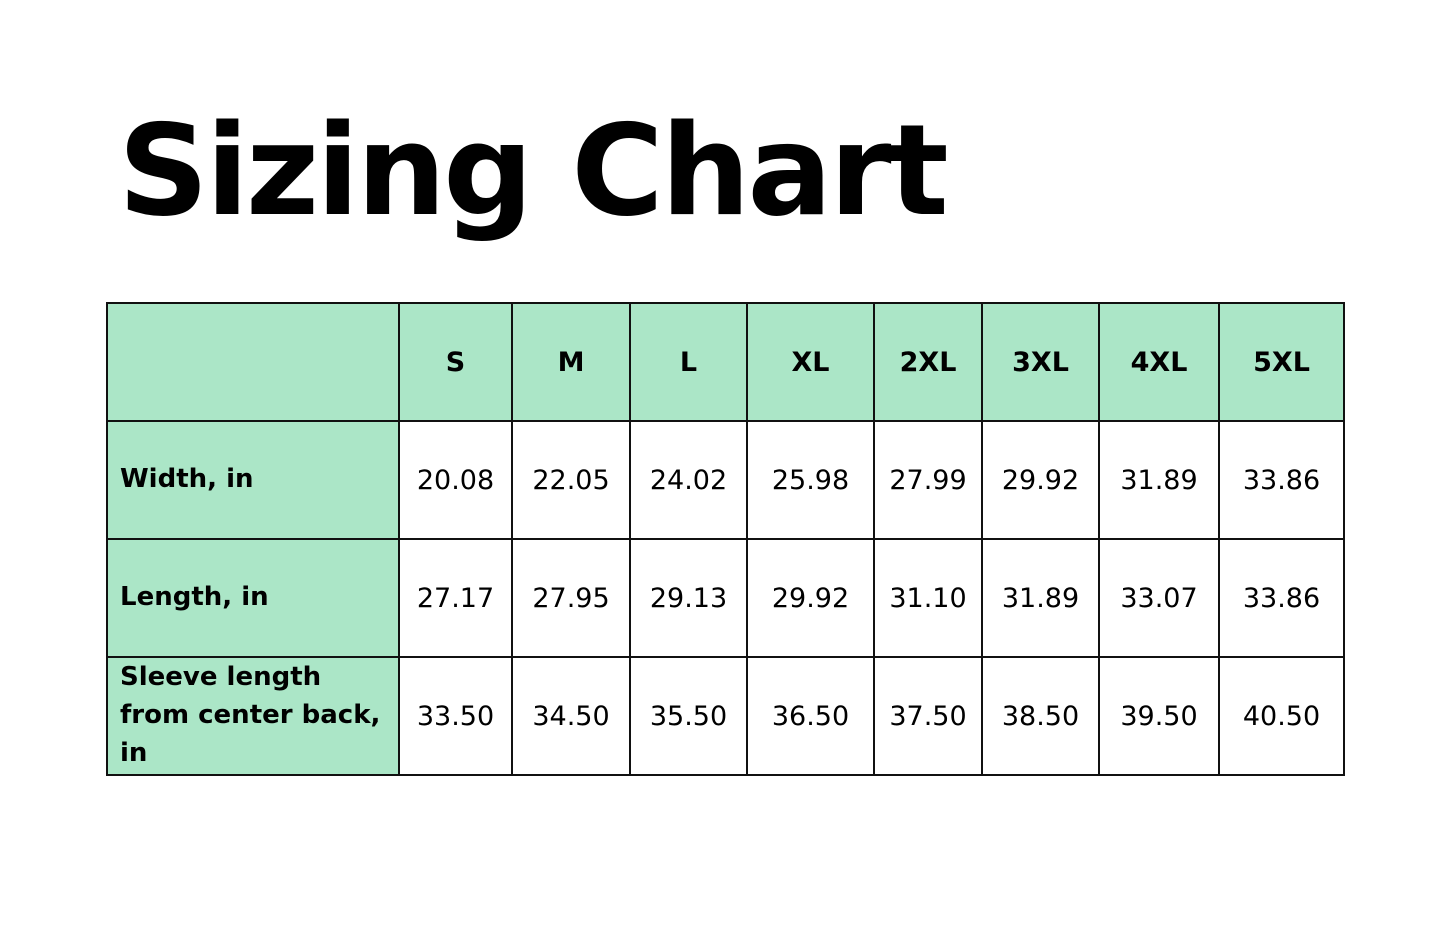 The width and height of the screenshot is (1445, 933). I want to click on measurement-cell: 27.99, so click(928, 480).